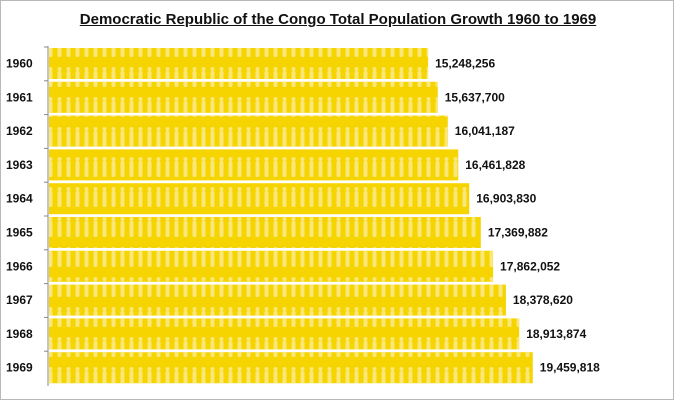 Image resolution: width=674 pixels, height=400 pixels. Describe the element at coordinates (19, 97) in the screenshot. I see `category-label: 1961` at that location.